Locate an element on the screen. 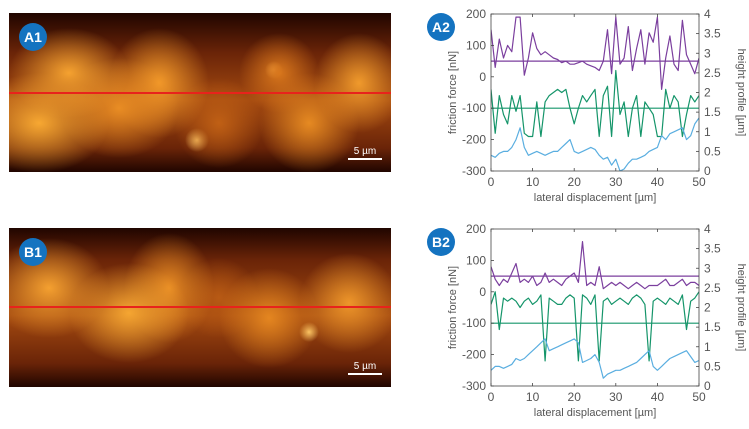  plot-frame is located at coordinates (595, 307).